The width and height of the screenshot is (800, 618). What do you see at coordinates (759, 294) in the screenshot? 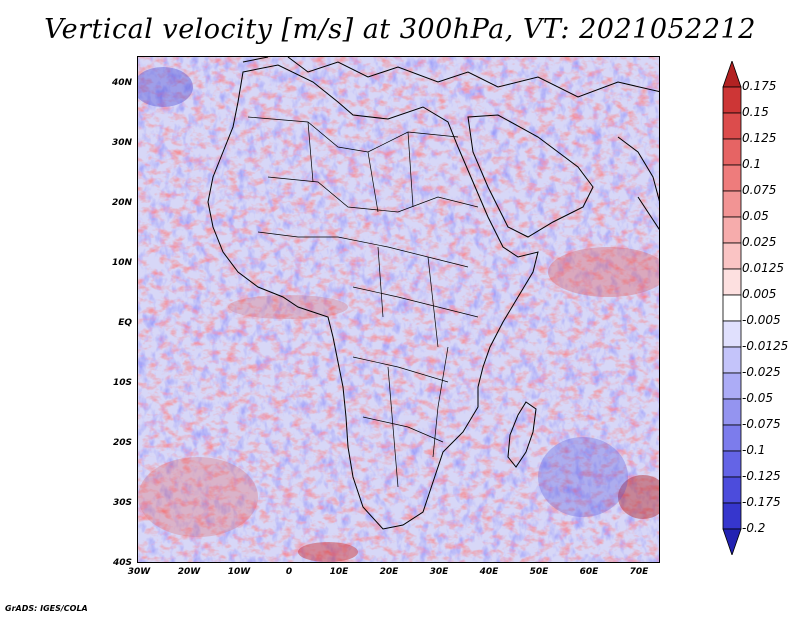
I see `colorbar-tick-label: 0.005` at bounding box center [759, 294].